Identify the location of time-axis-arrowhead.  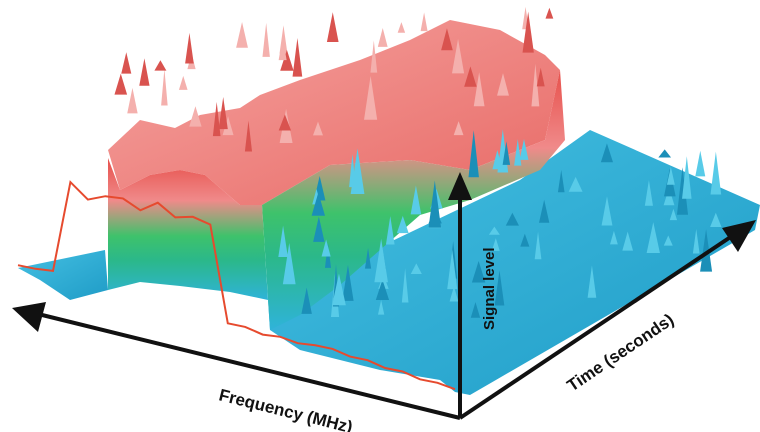
(739, 236).